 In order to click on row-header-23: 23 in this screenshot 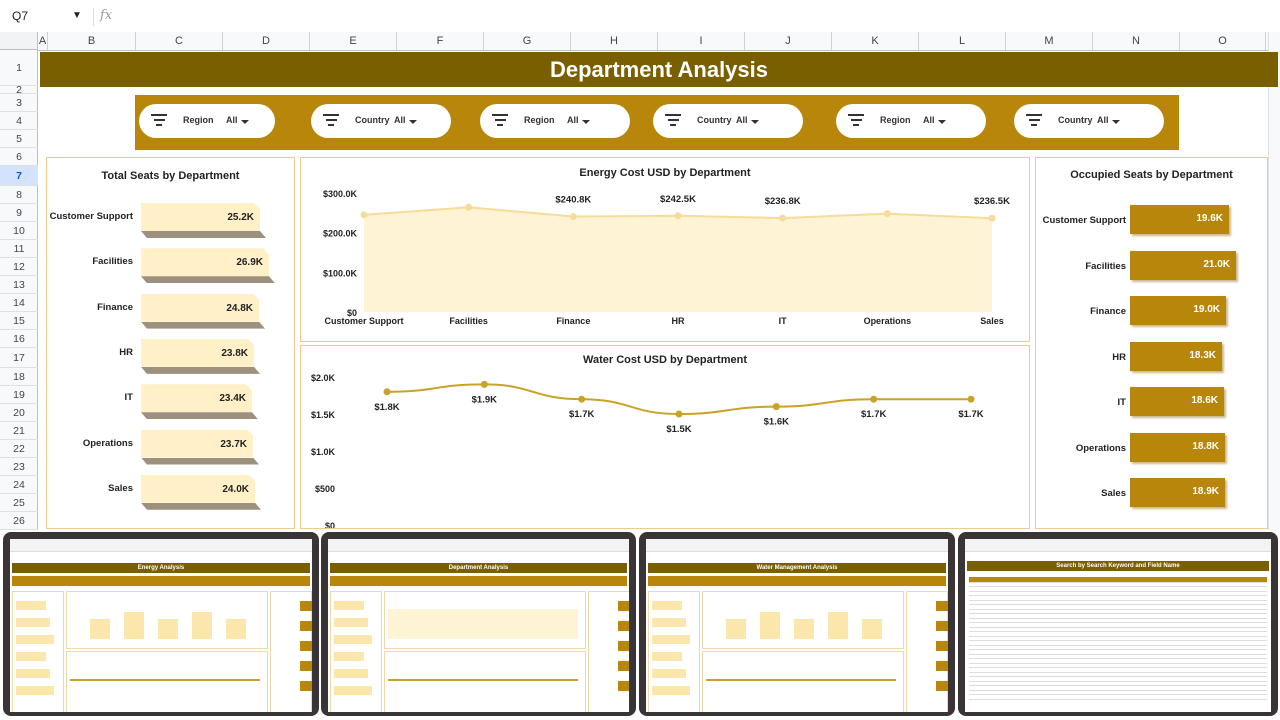, I will do `click(19, 467)`.